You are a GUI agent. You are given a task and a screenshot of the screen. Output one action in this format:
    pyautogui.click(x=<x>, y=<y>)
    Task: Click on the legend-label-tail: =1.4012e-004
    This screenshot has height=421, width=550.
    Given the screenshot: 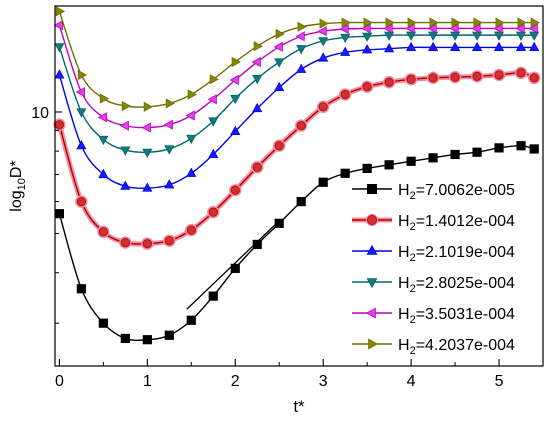 What is the action you would take?
    pyautogui.click(x=465, y=221)
    